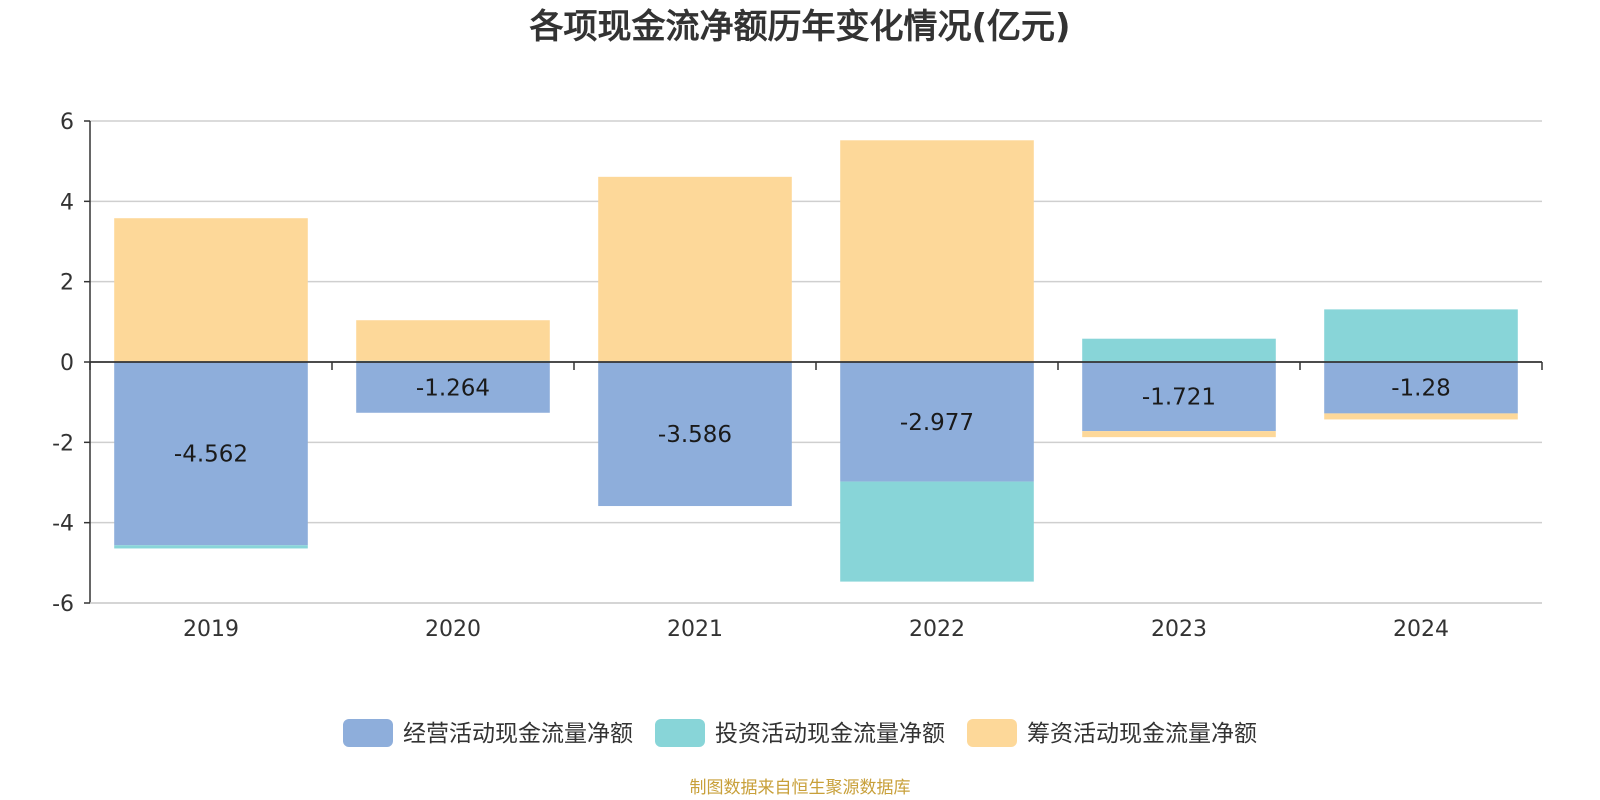  I want to click on chart-title: 各项现金流净额历年变化情况(亿元), so click(799, 27).